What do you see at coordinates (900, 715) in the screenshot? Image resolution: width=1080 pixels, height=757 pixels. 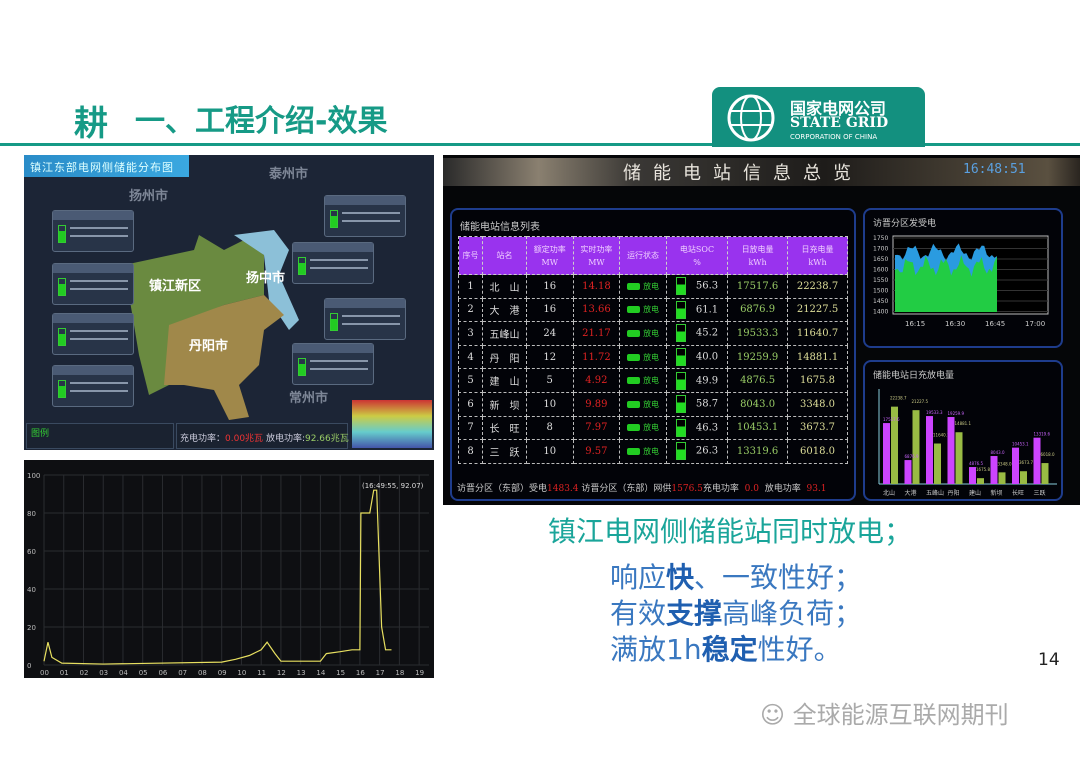 I see `watermark-text: 全球能源互联网期刊` at bounding box center [900, 715].